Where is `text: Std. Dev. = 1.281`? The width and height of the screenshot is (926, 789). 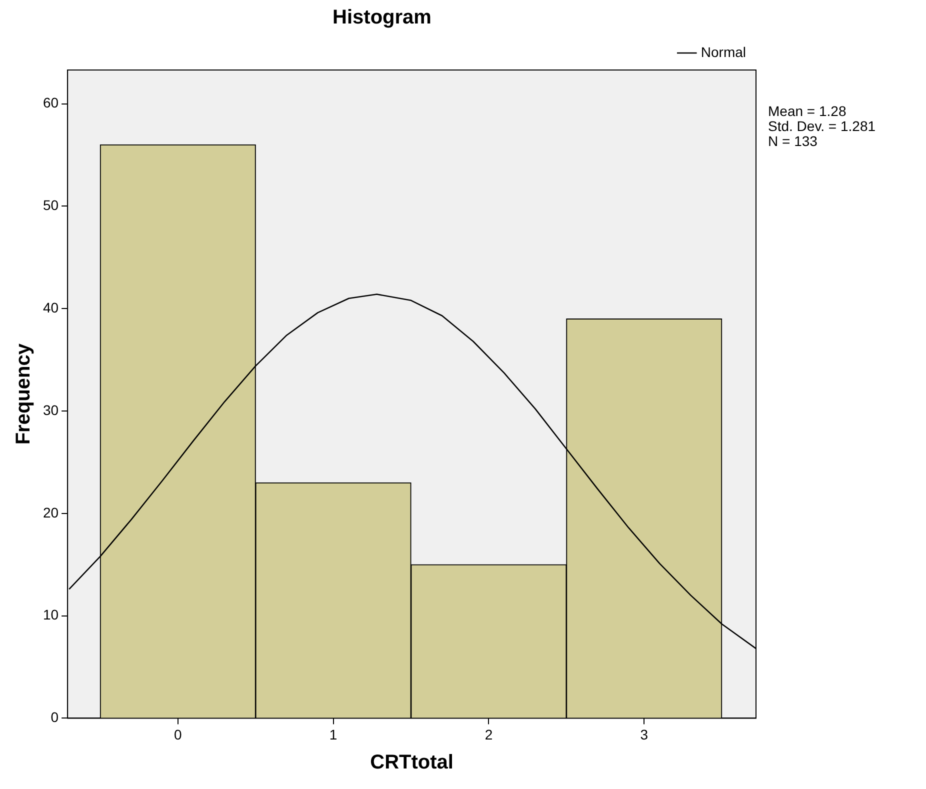
text: Std. Dev. = 1.281 is located at coordinates (822, 126).